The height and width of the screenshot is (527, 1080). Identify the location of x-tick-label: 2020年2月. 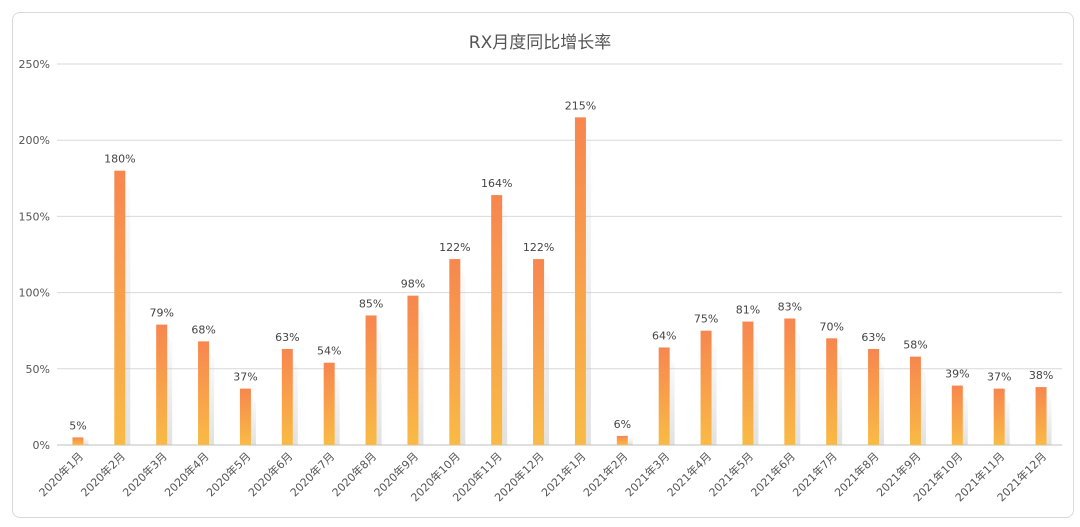
(103, 474).